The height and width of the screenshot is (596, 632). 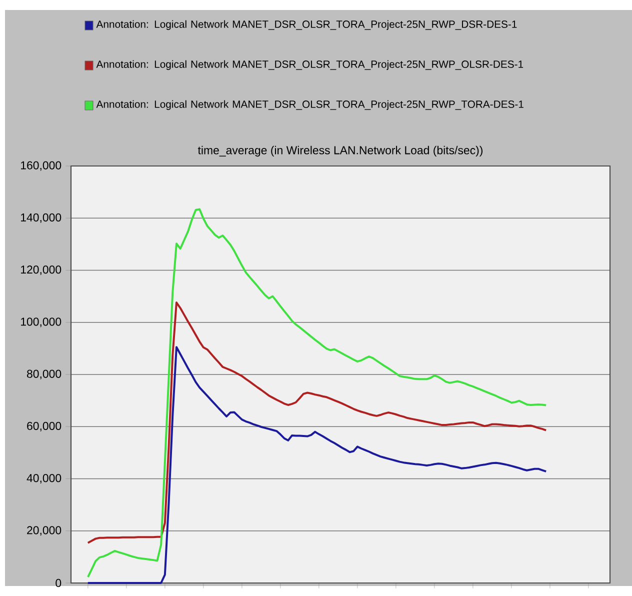 What do you see at coordinates (306, 25) in the screenshot?
I see `legend-label: Annotation: Logical Network MANET_DSR_OLSR_TORA_Project-25N_RWP_DSR-DES-1` at bounding box center [306, 25].